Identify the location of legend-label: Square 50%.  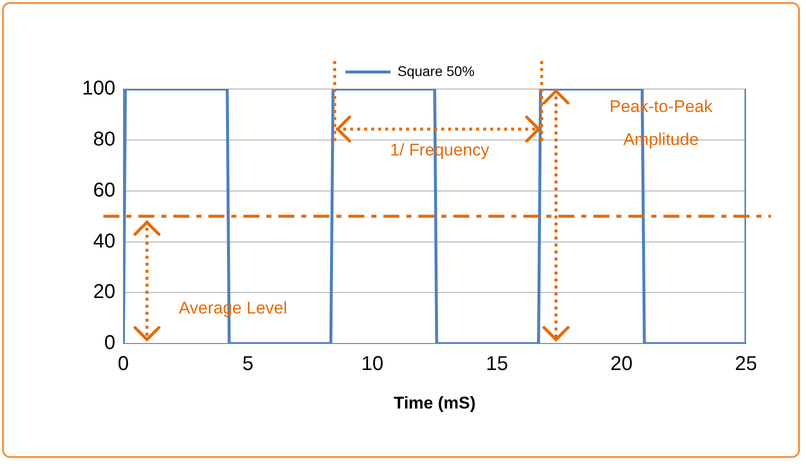
(436, 70).